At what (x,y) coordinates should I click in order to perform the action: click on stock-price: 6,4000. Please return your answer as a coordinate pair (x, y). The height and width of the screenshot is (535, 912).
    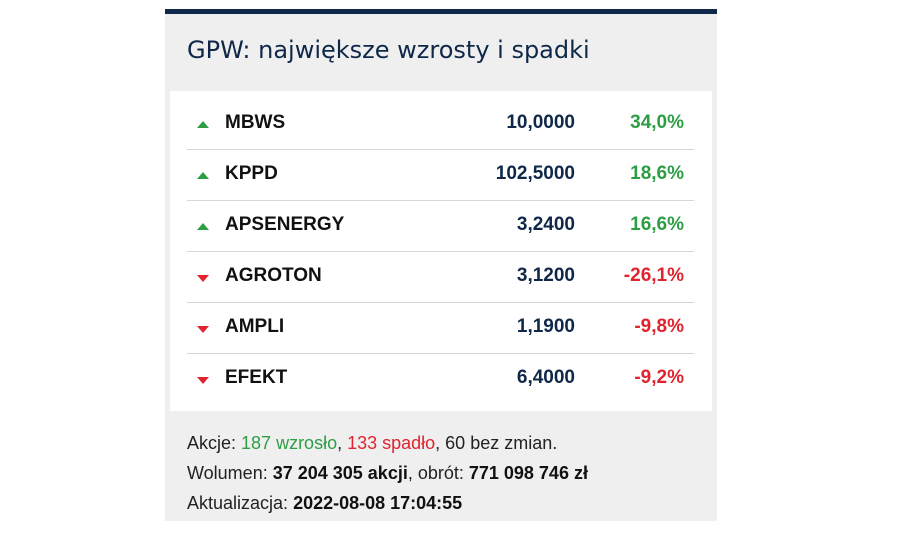
    Looking at the image, I should click on (545, 377).